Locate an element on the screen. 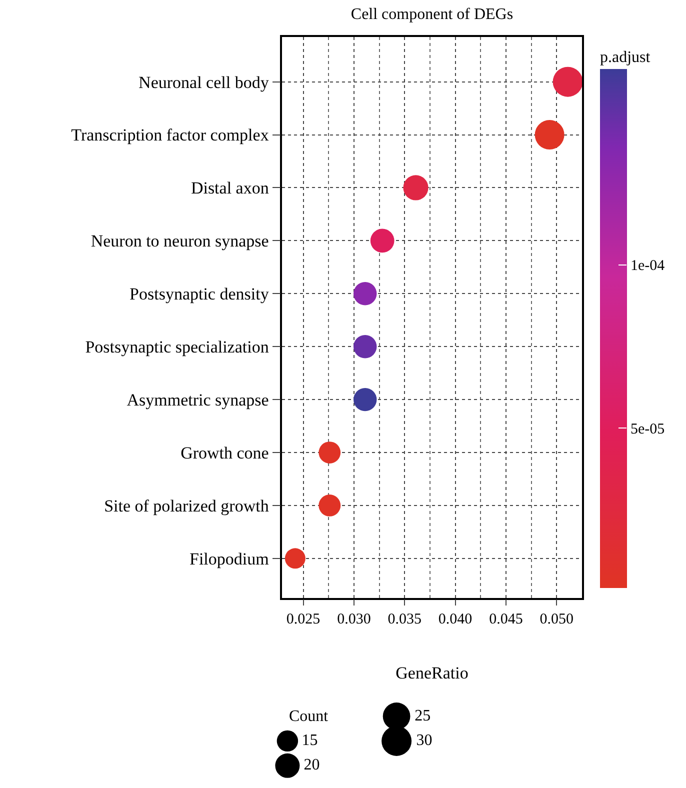  y-tick-label: Neuron to neuron synapse is located at coordinates (179, 241).